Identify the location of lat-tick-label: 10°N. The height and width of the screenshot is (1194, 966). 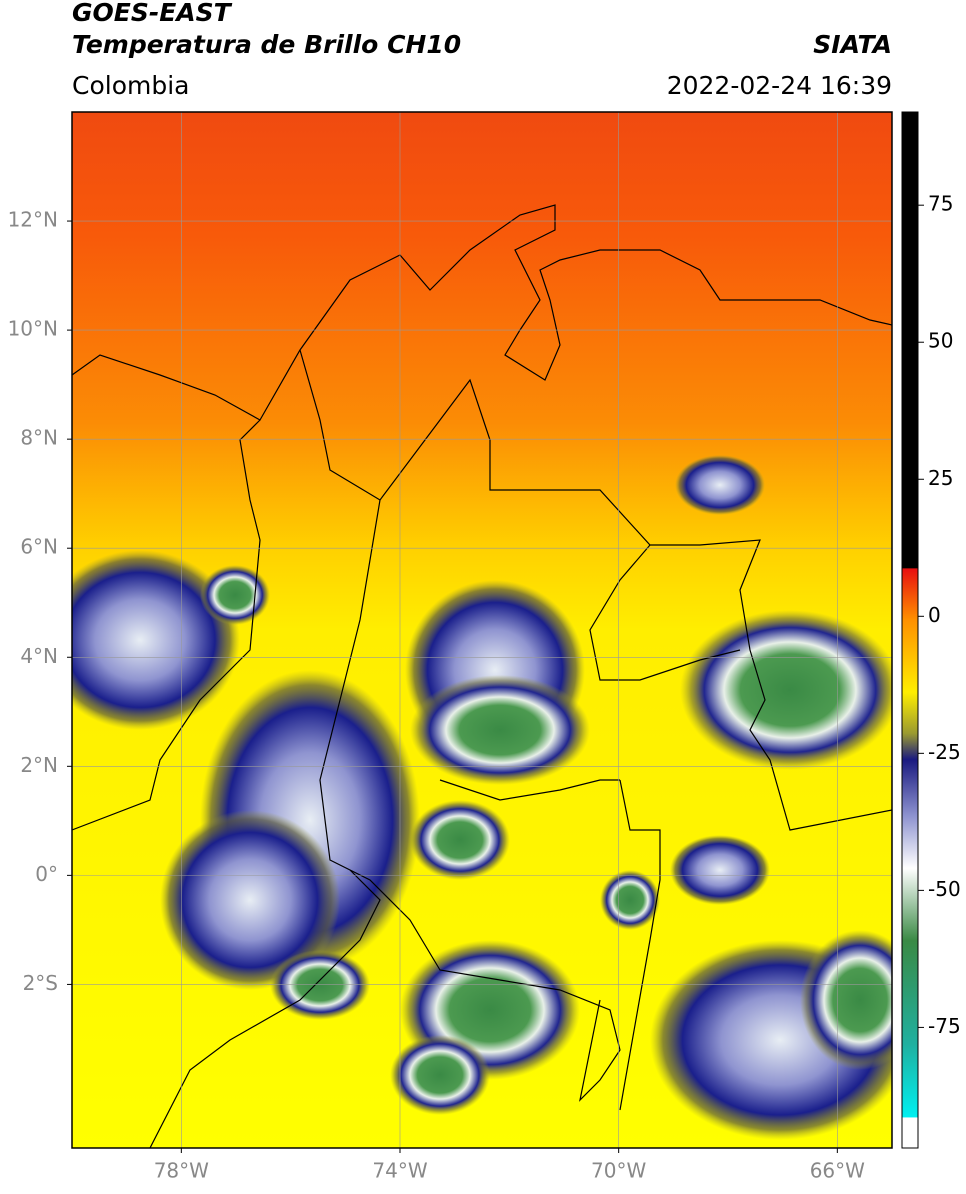
(33, 329).